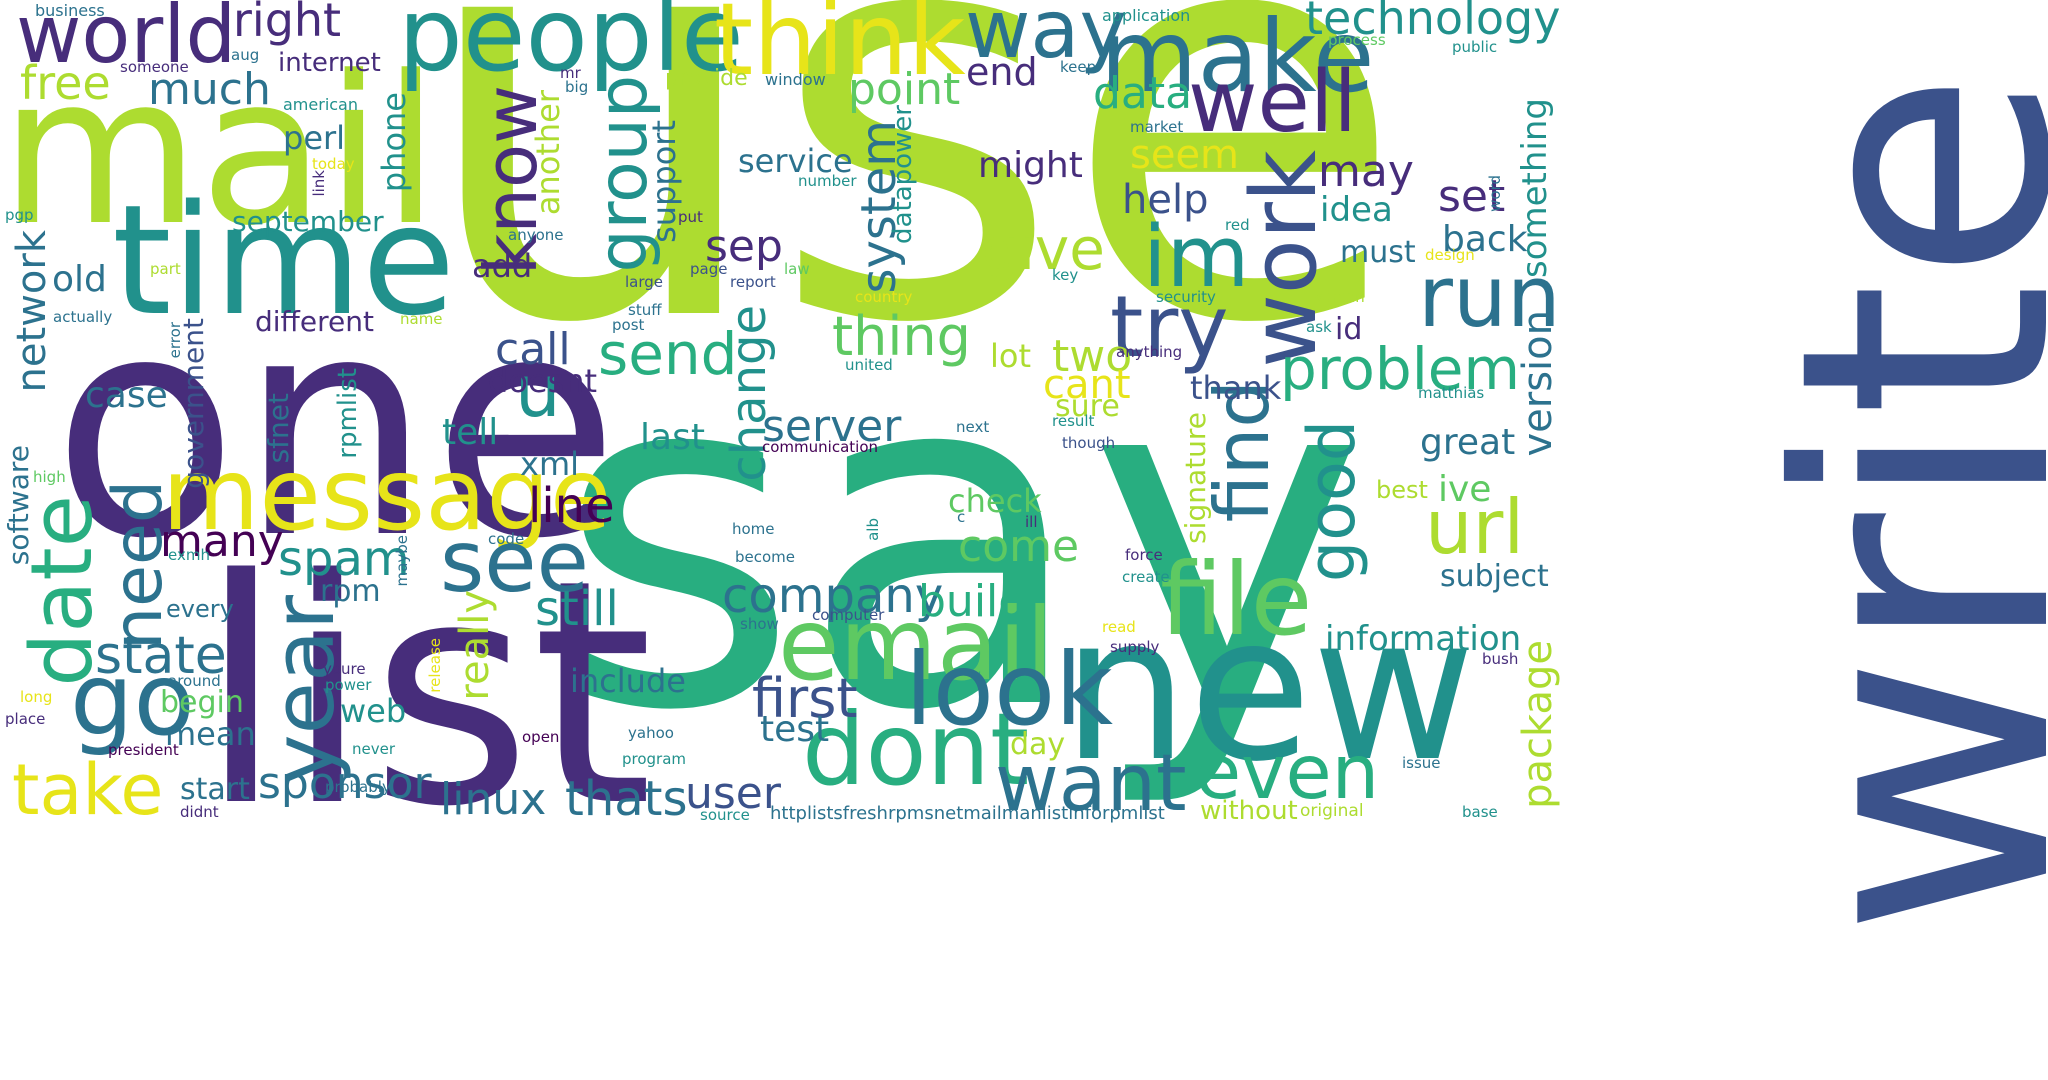 This screenshot has width=2048, height=1080. What do you see at coordinates (795, 79) in the screenshot?
I see `word-window: window` at bounding box center [795, 79].